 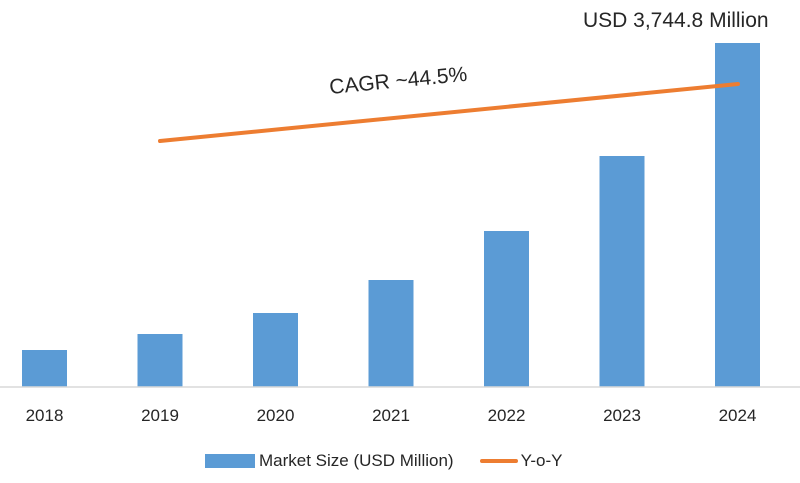 I want to click on bar-2024, so click(x=737, y=215).